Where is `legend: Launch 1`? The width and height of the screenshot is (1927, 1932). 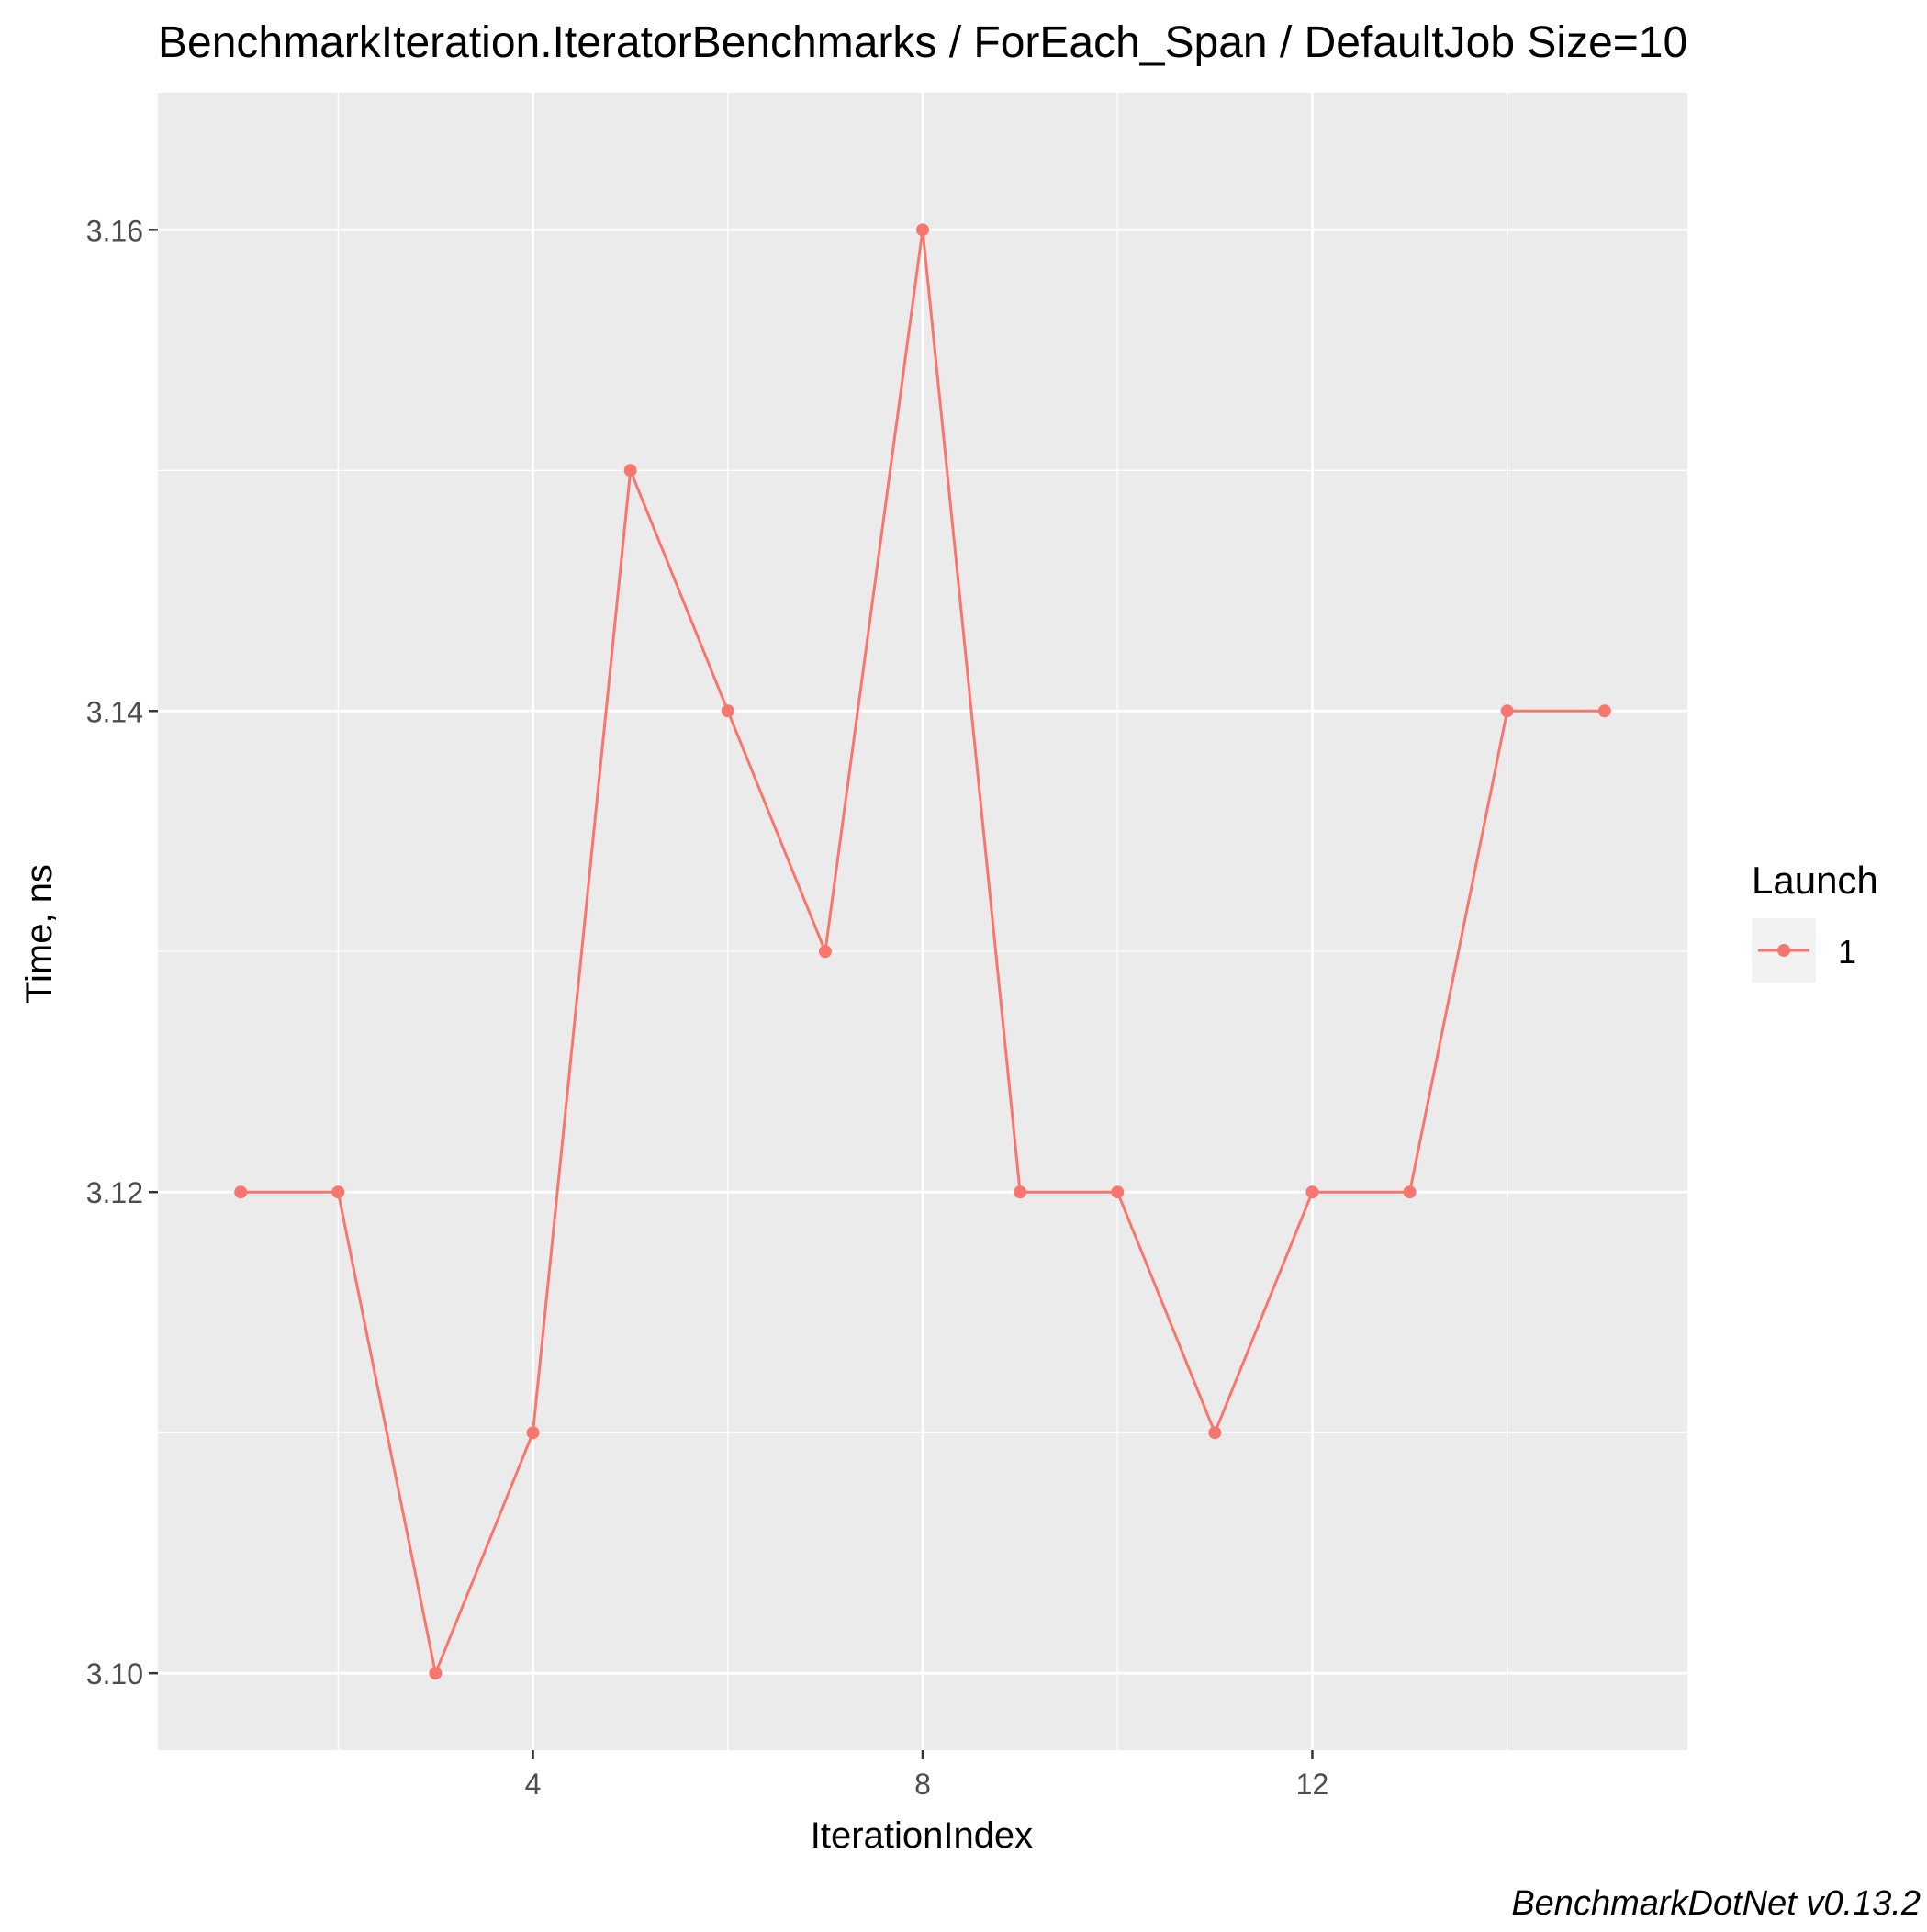
legend: Launch 1 is located at coordinates (1815, 921).